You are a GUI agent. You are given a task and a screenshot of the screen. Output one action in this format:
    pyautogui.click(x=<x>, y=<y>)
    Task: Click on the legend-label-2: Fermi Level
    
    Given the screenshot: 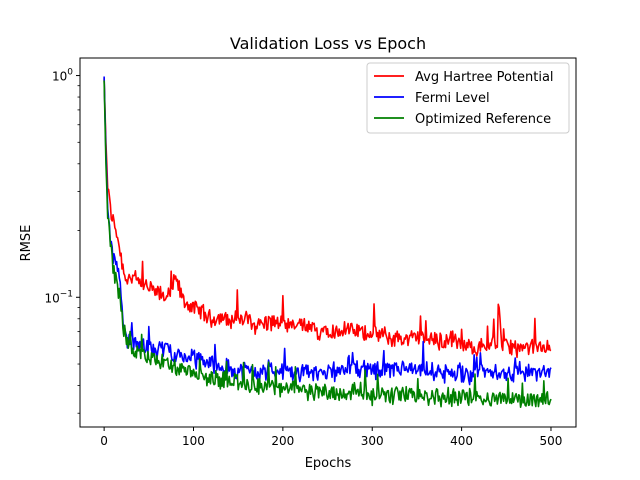 What is the action you would take?
    pyautogui.click(x=452, y=98)
    